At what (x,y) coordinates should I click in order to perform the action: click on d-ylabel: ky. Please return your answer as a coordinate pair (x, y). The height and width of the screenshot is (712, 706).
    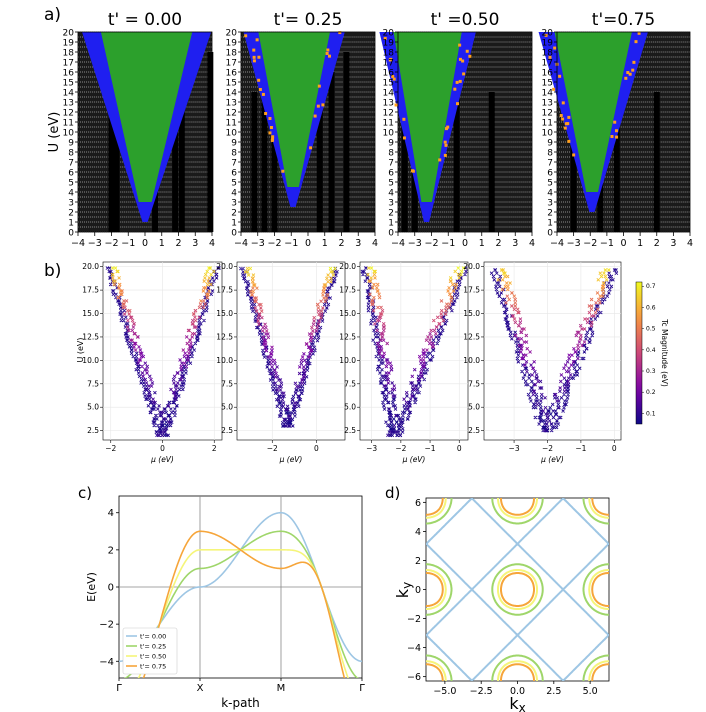
    Looking at the image, I should click on (403, 590).